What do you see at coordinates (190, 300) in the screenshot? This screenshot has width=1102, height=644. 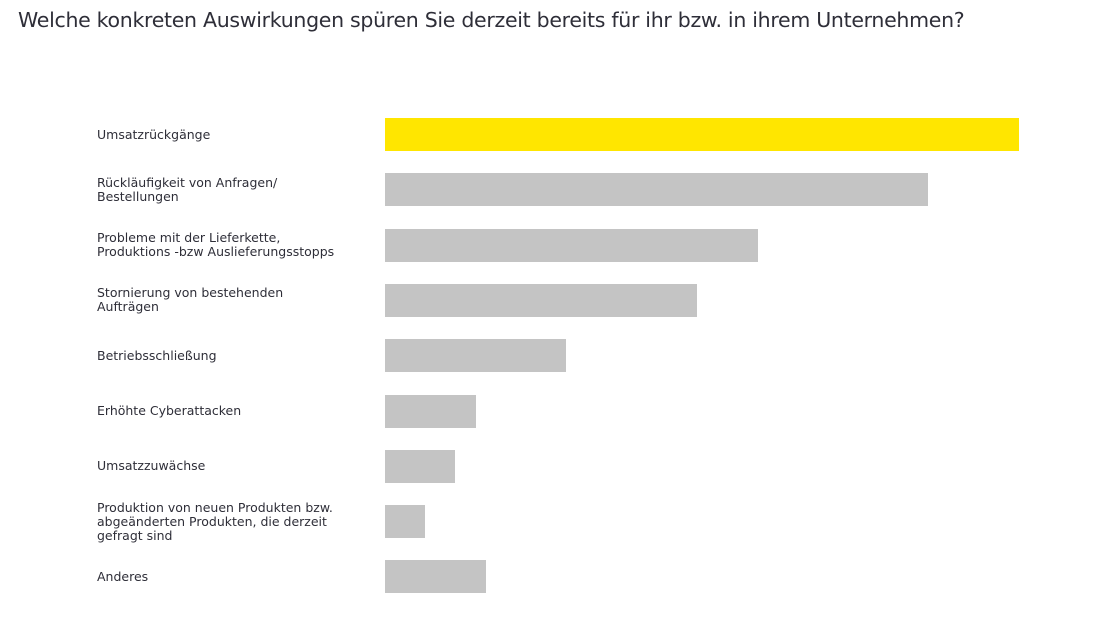 I see `category-label: Stornierung von bestehenden Aufträgen` at bounding box center [190, 300].